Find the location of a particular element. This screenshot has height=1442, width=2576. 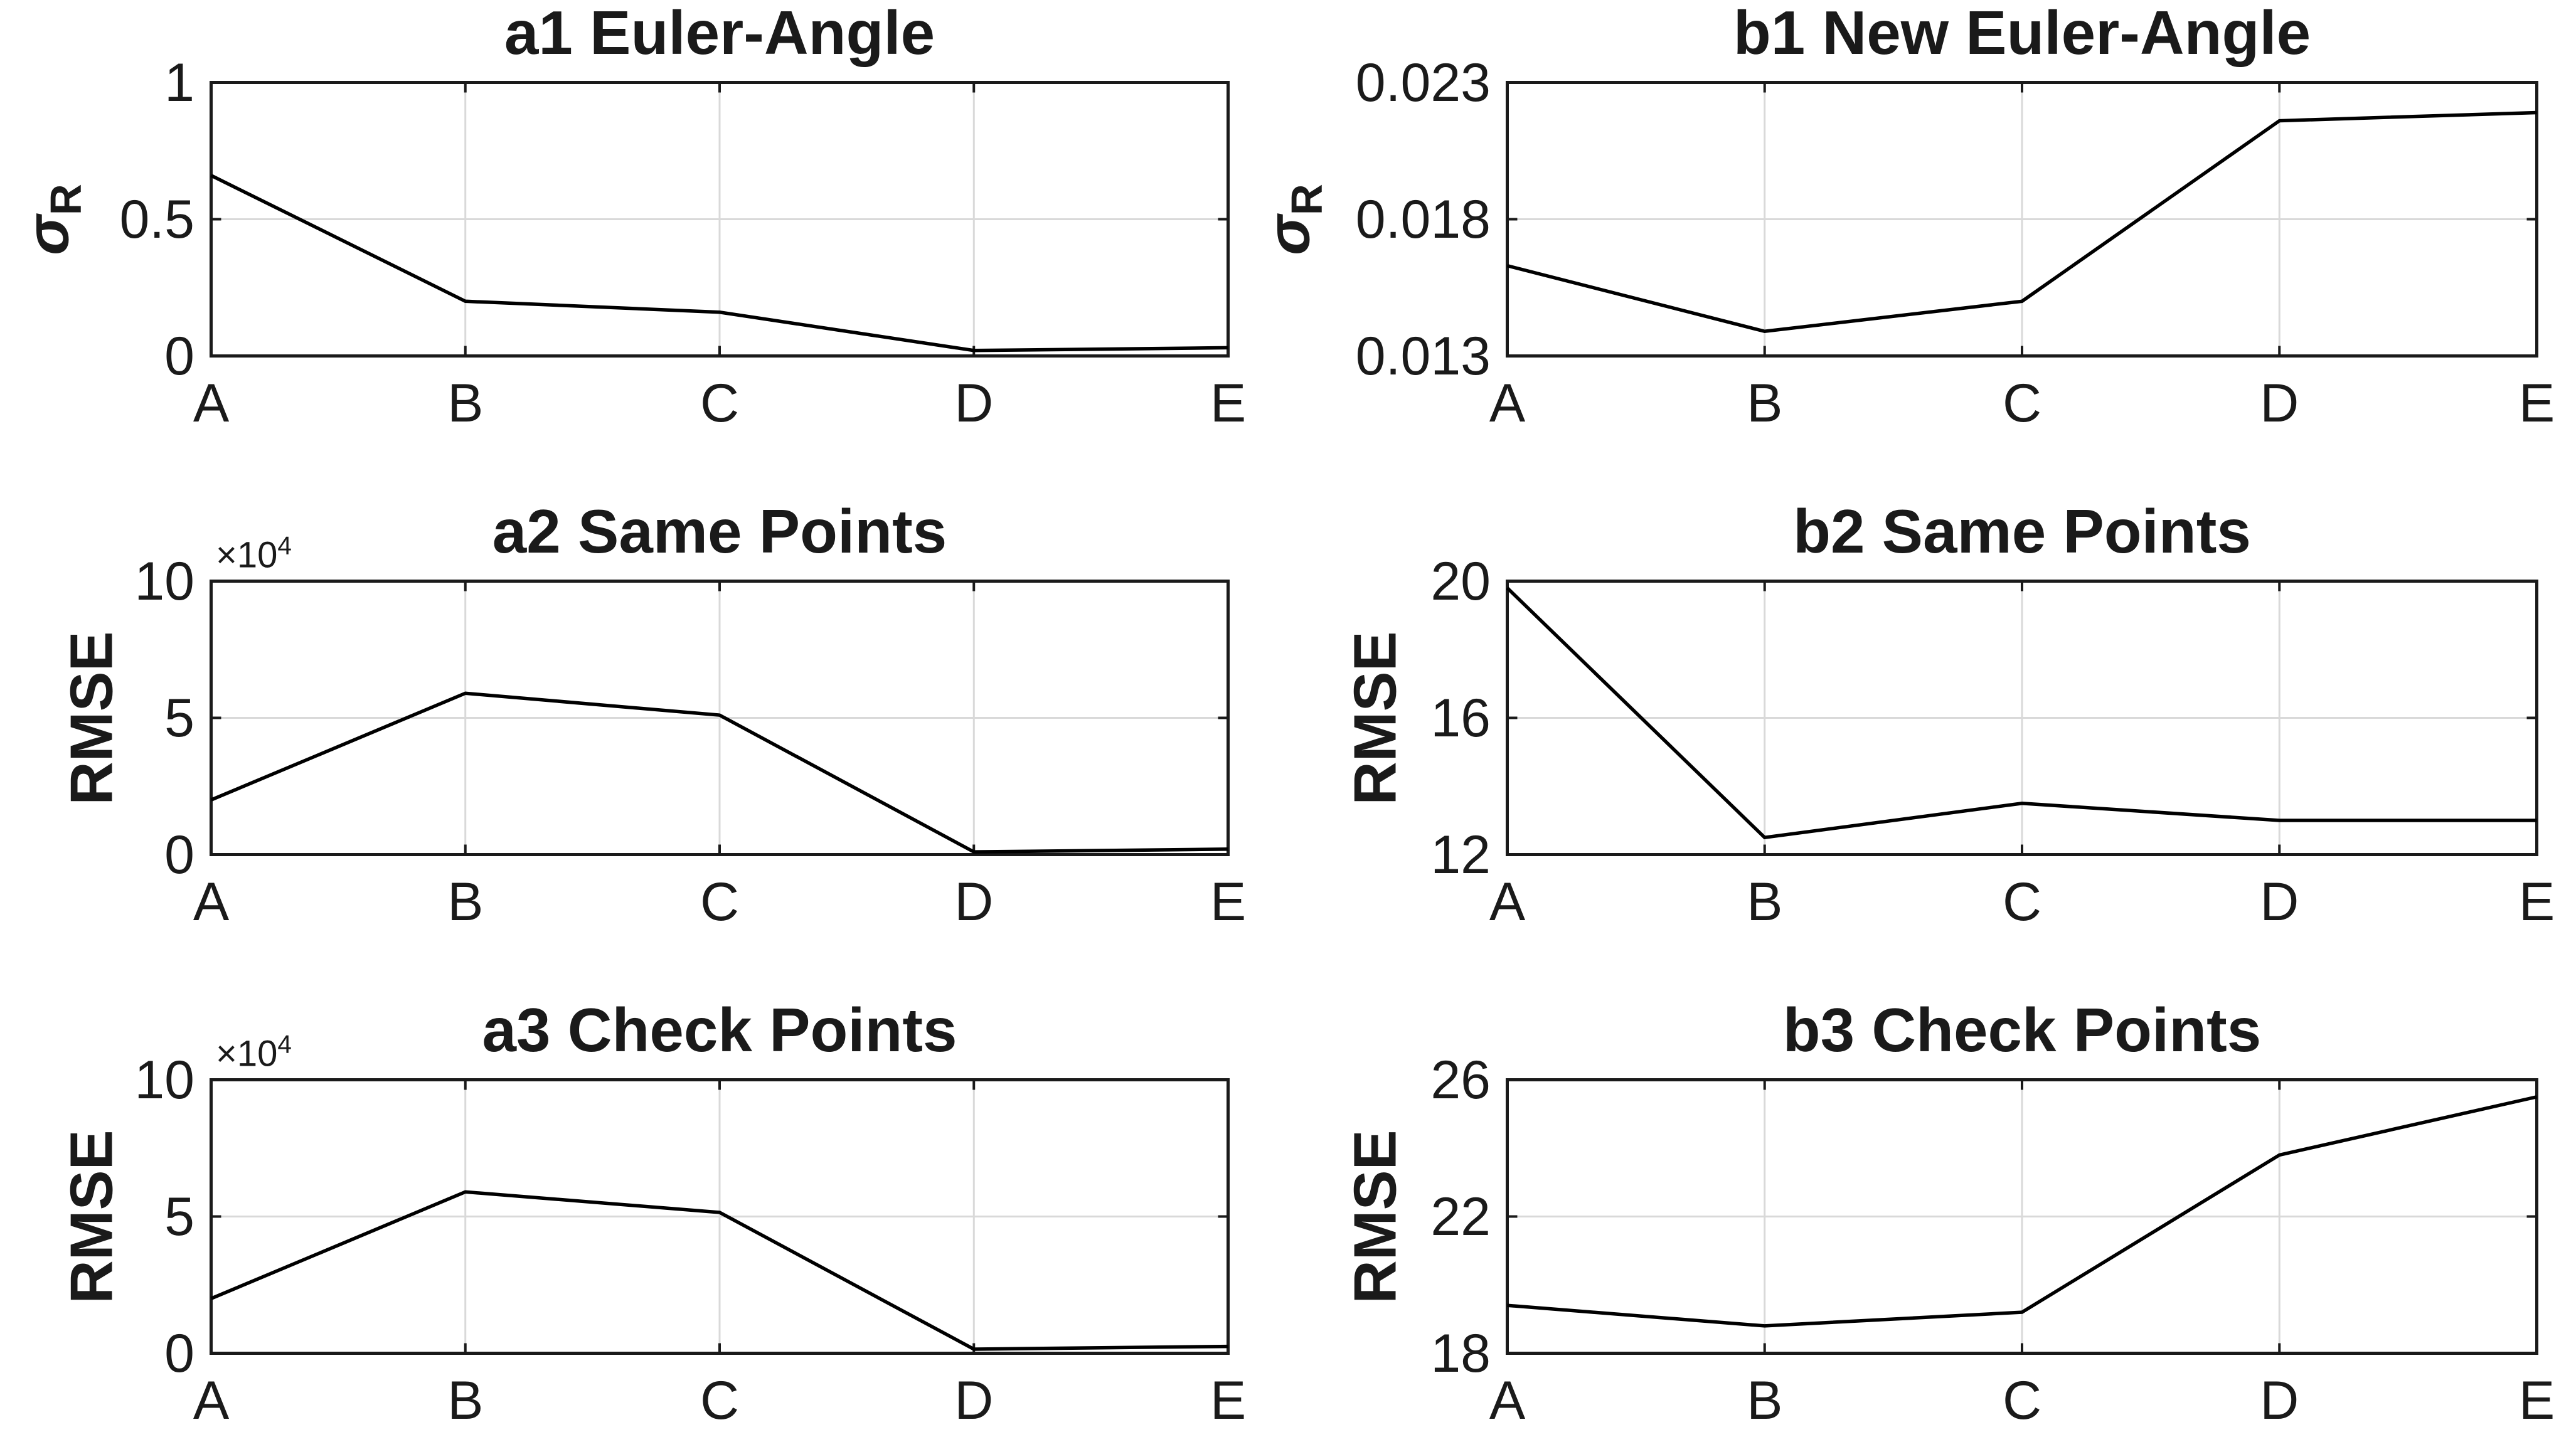

y-tick-label: 22 is located at coordinates (1461, 1216).